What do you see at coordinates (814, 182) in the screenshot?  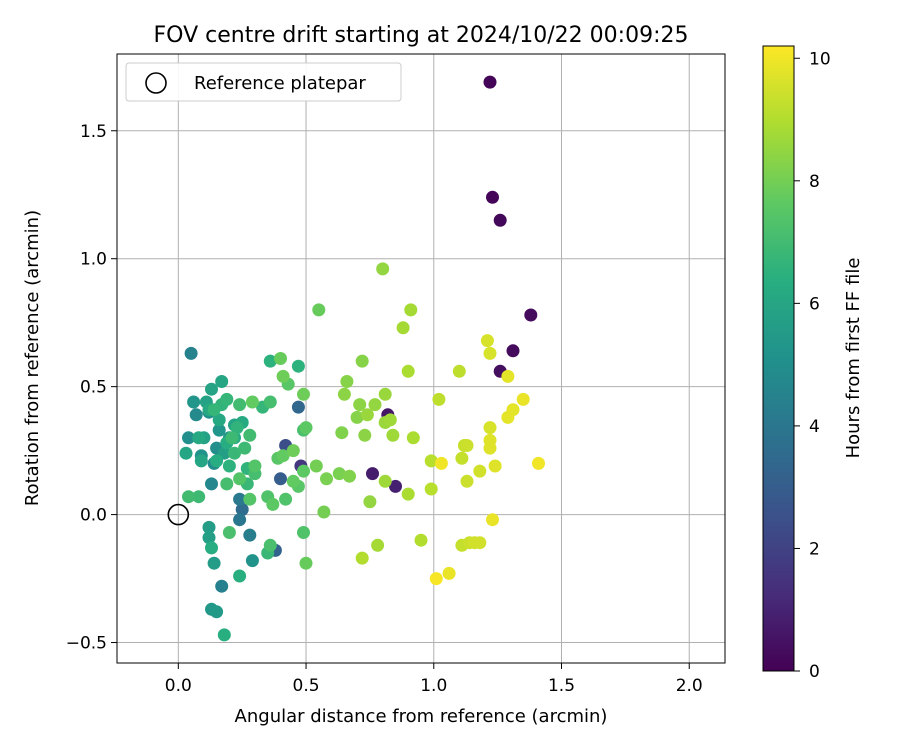 I see `colorbar-tick-label: 8` at bounding box center [814, 182].